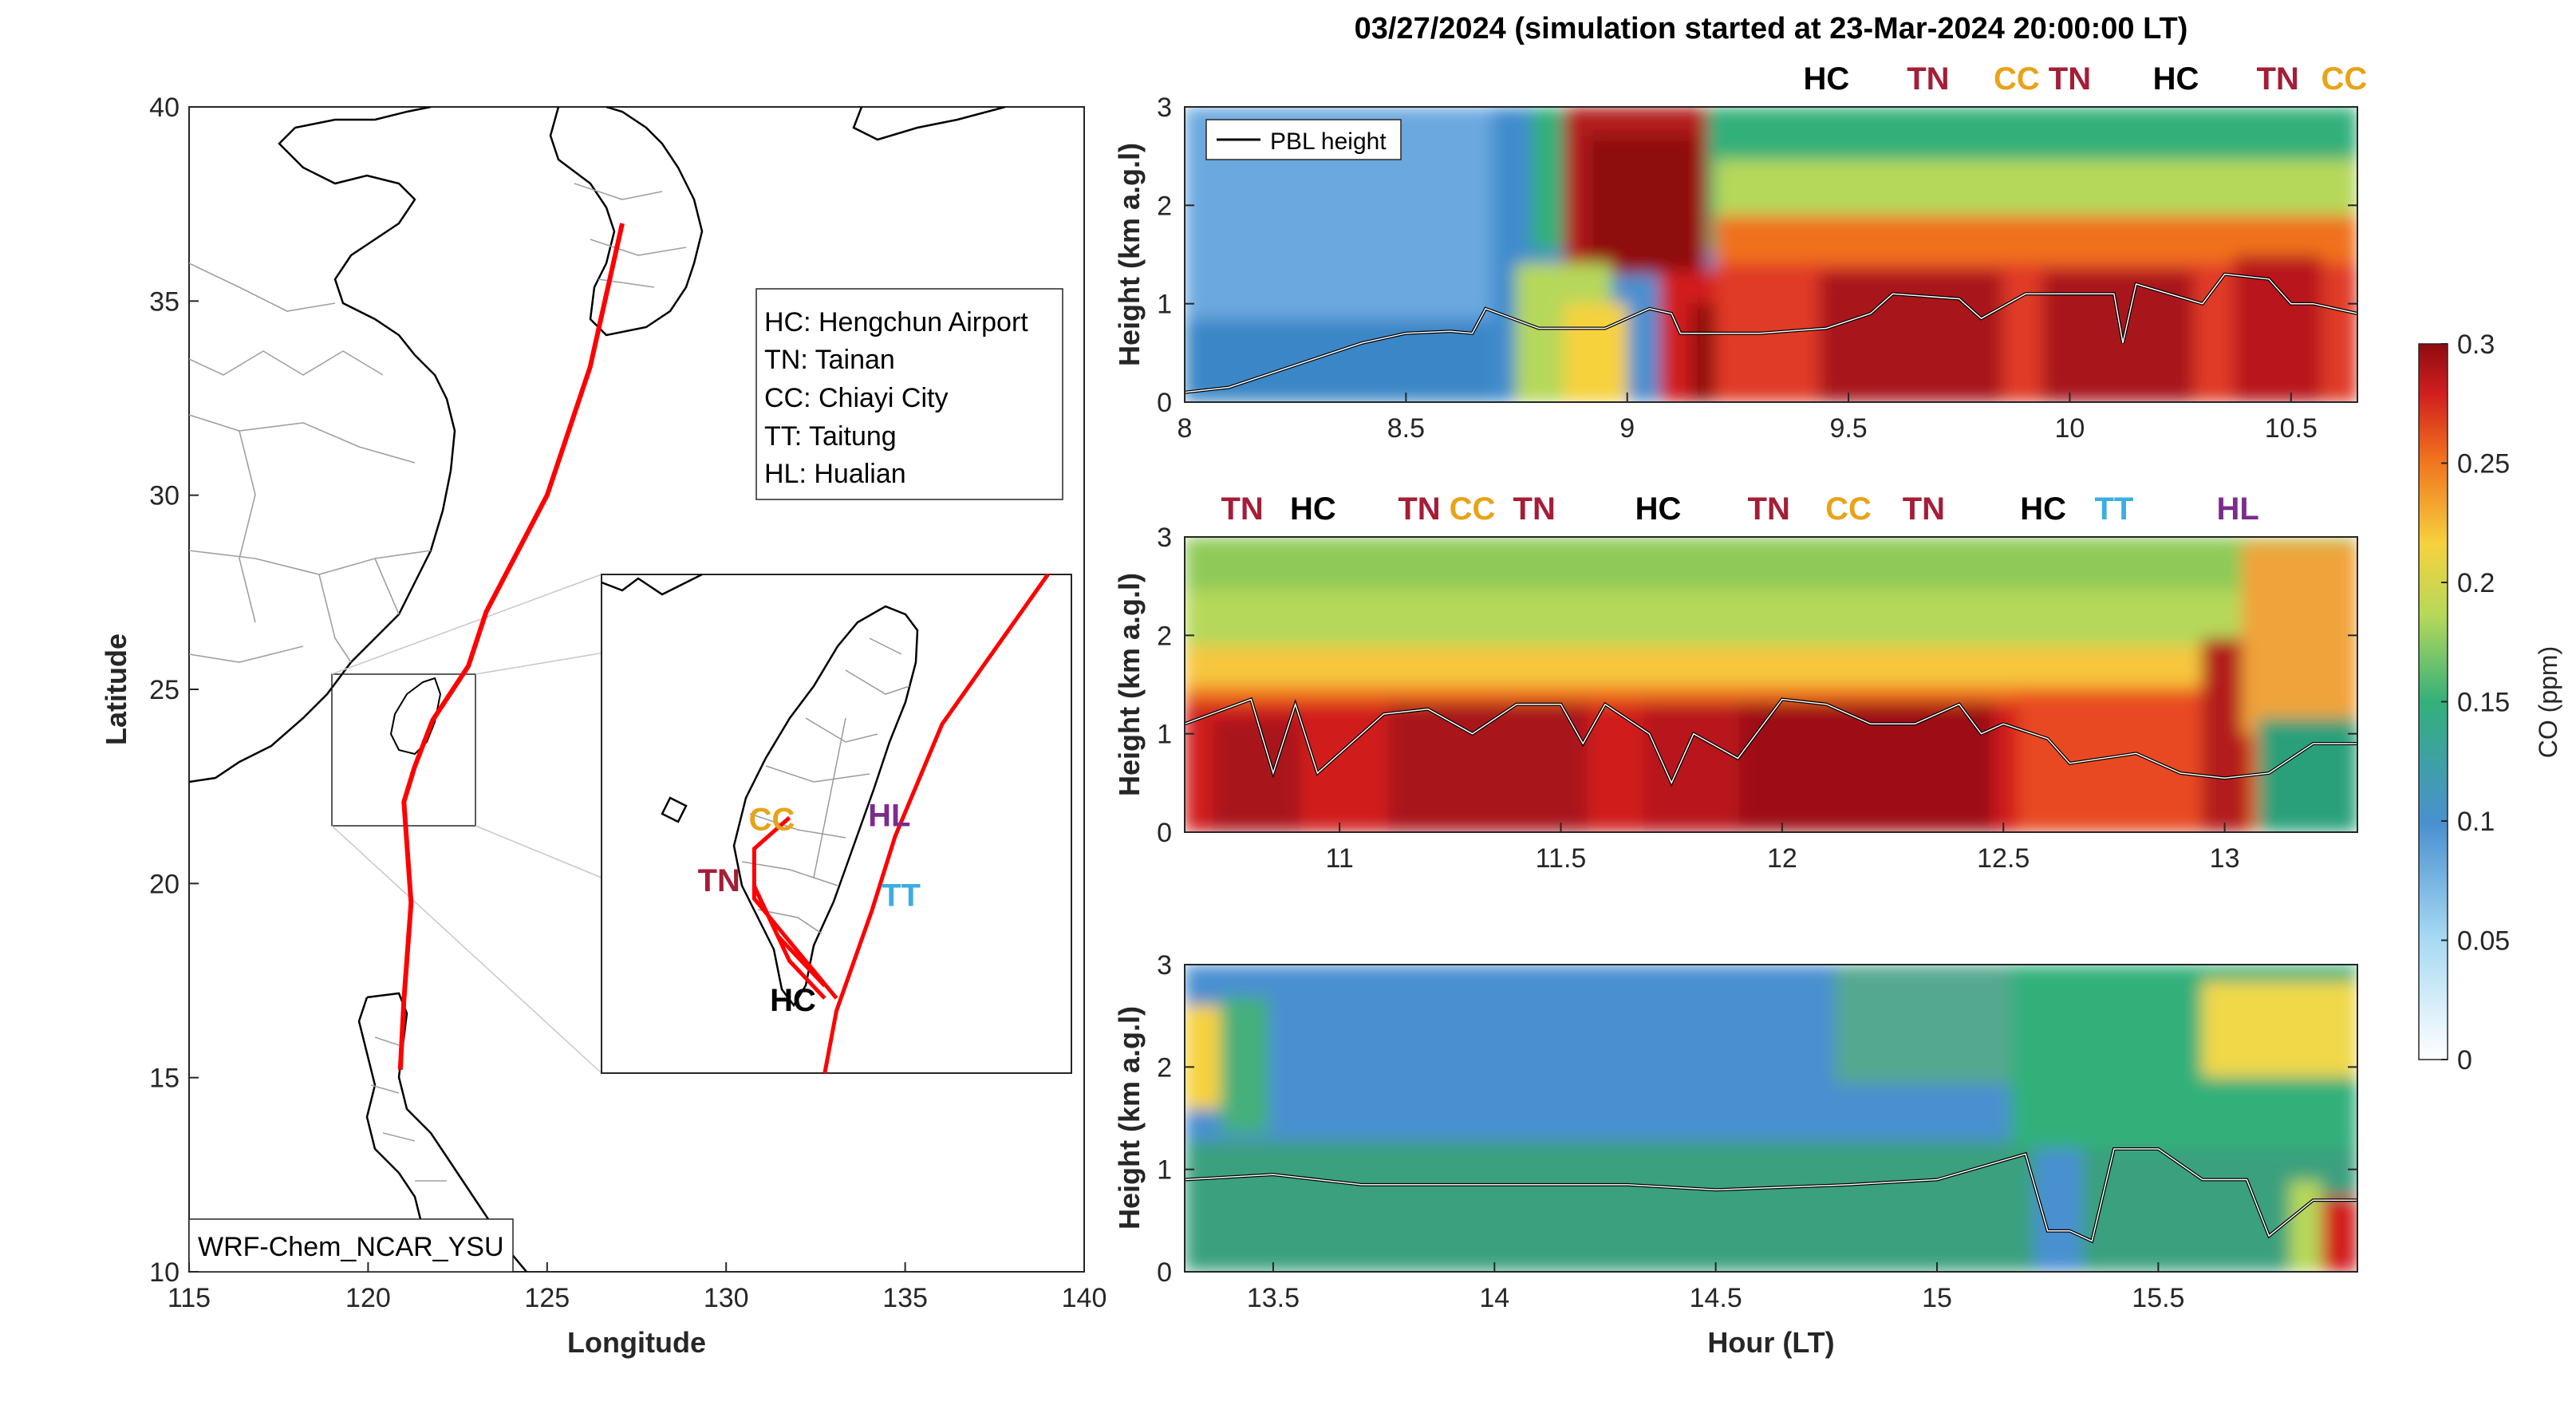 The width and height of the screenshot is (2576, 1413). Describe the element at coordinates (2085, 79) in the screenshot. I see `panel-1-site-labels: HC TN CC TN HC TN CC` at that location.